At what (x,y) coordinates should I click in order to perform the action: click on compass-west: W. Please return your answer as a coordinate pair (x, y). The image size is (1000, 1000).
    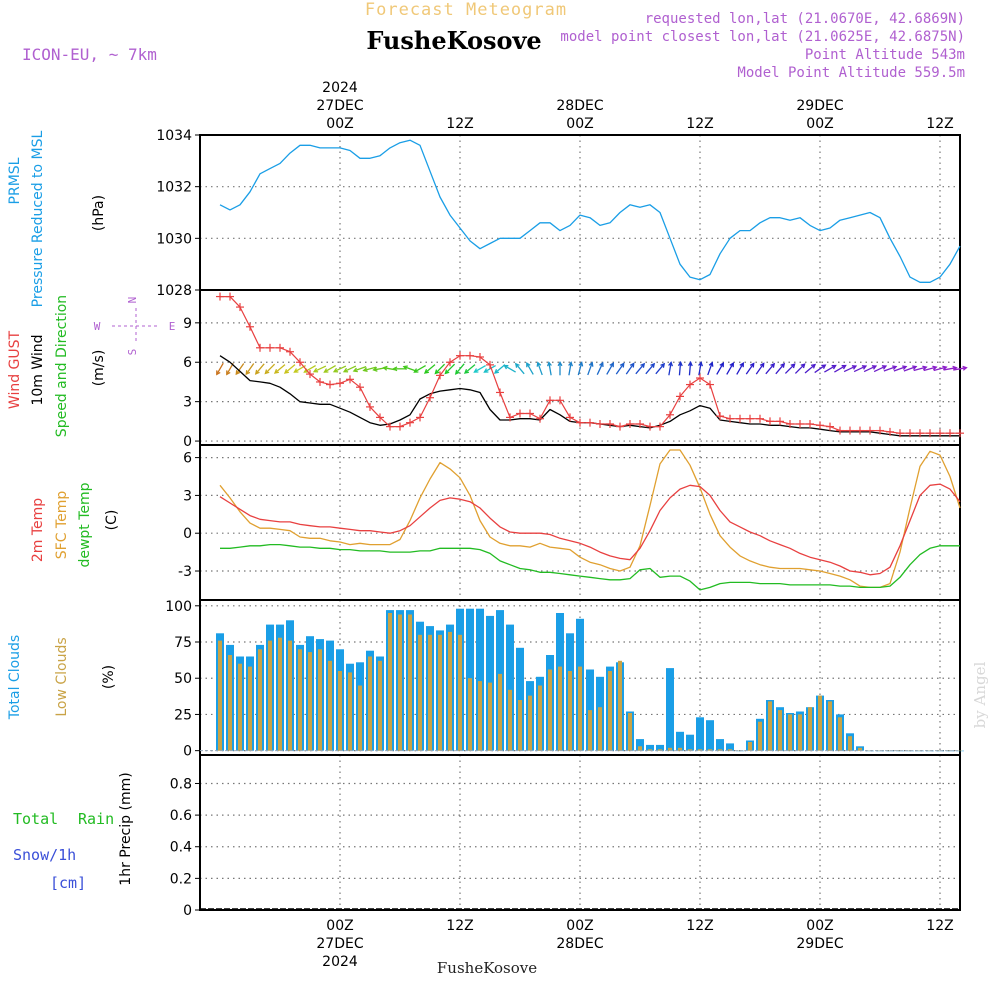
    Looking at the image, I should click on (97, 326).